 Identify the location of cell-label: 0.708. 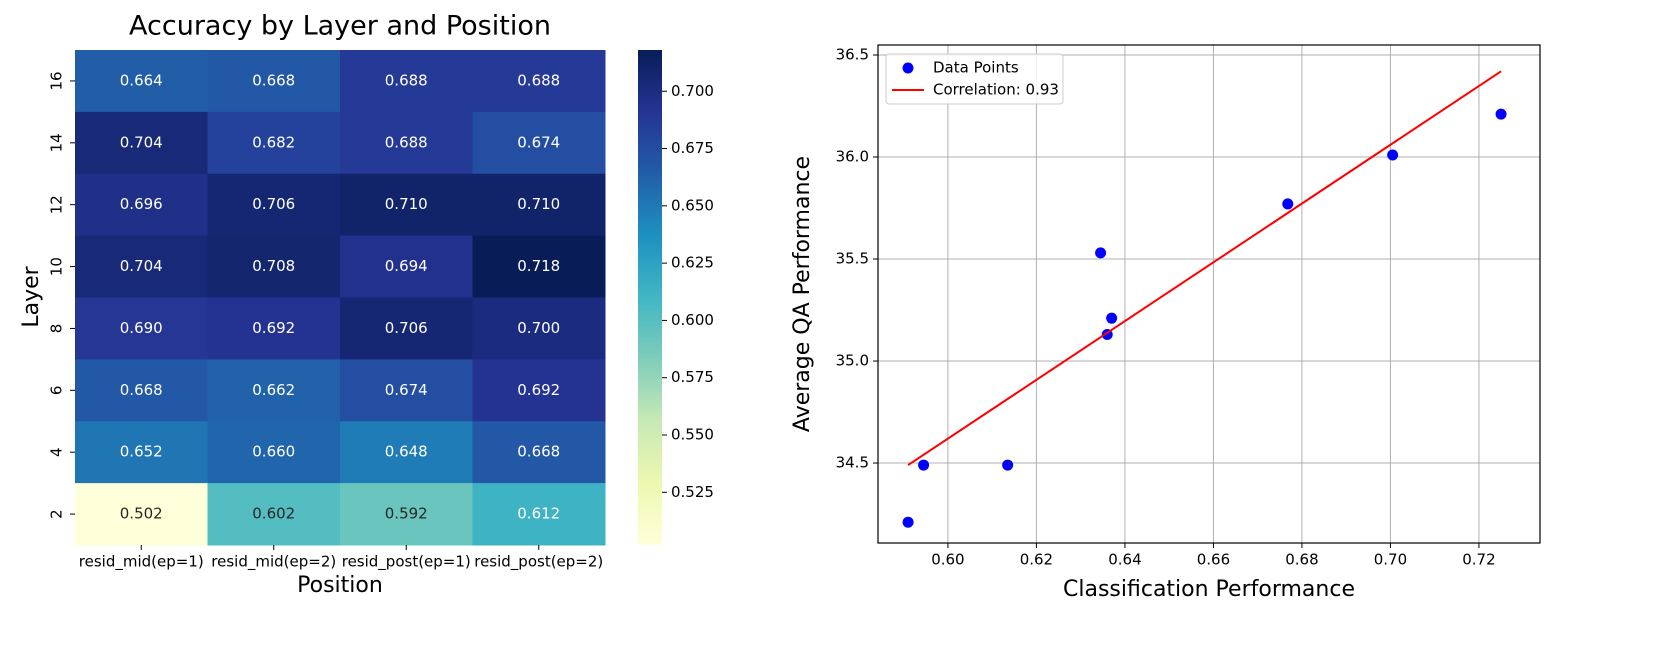
(273, 266).